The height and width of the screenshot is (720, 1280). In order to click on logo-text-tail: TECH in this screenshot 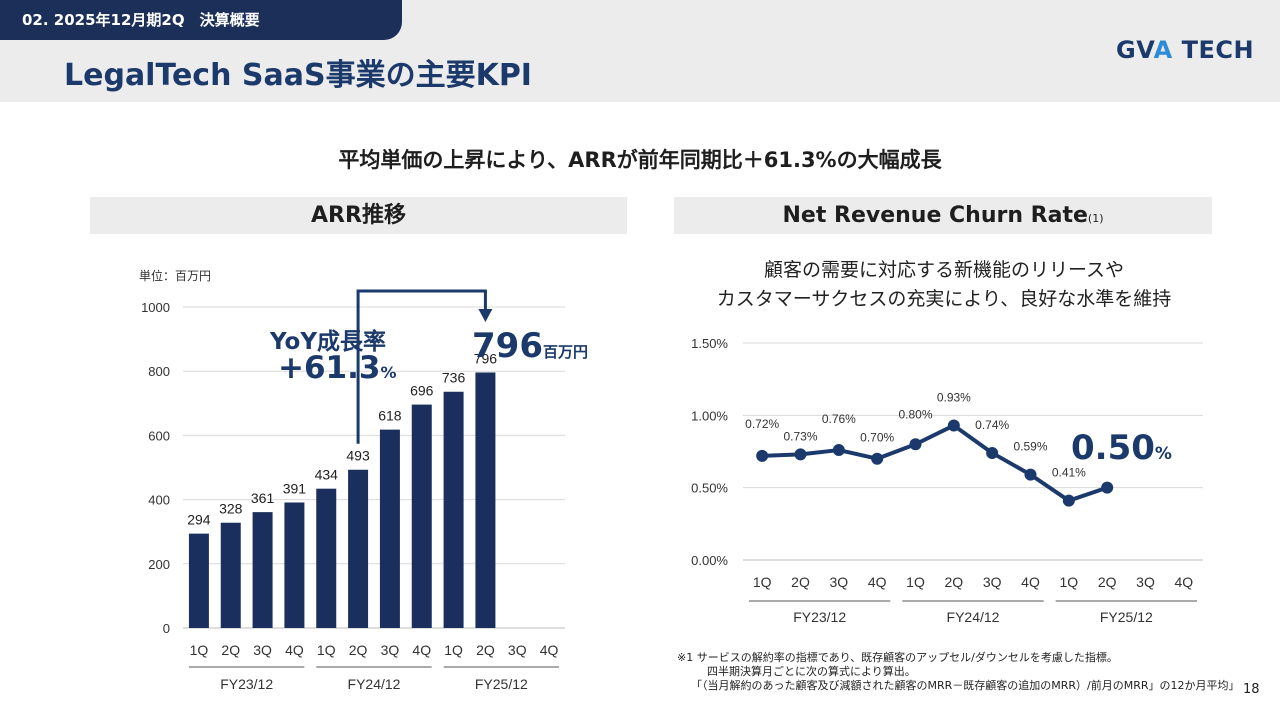, I will do `click(1213, 50)`.